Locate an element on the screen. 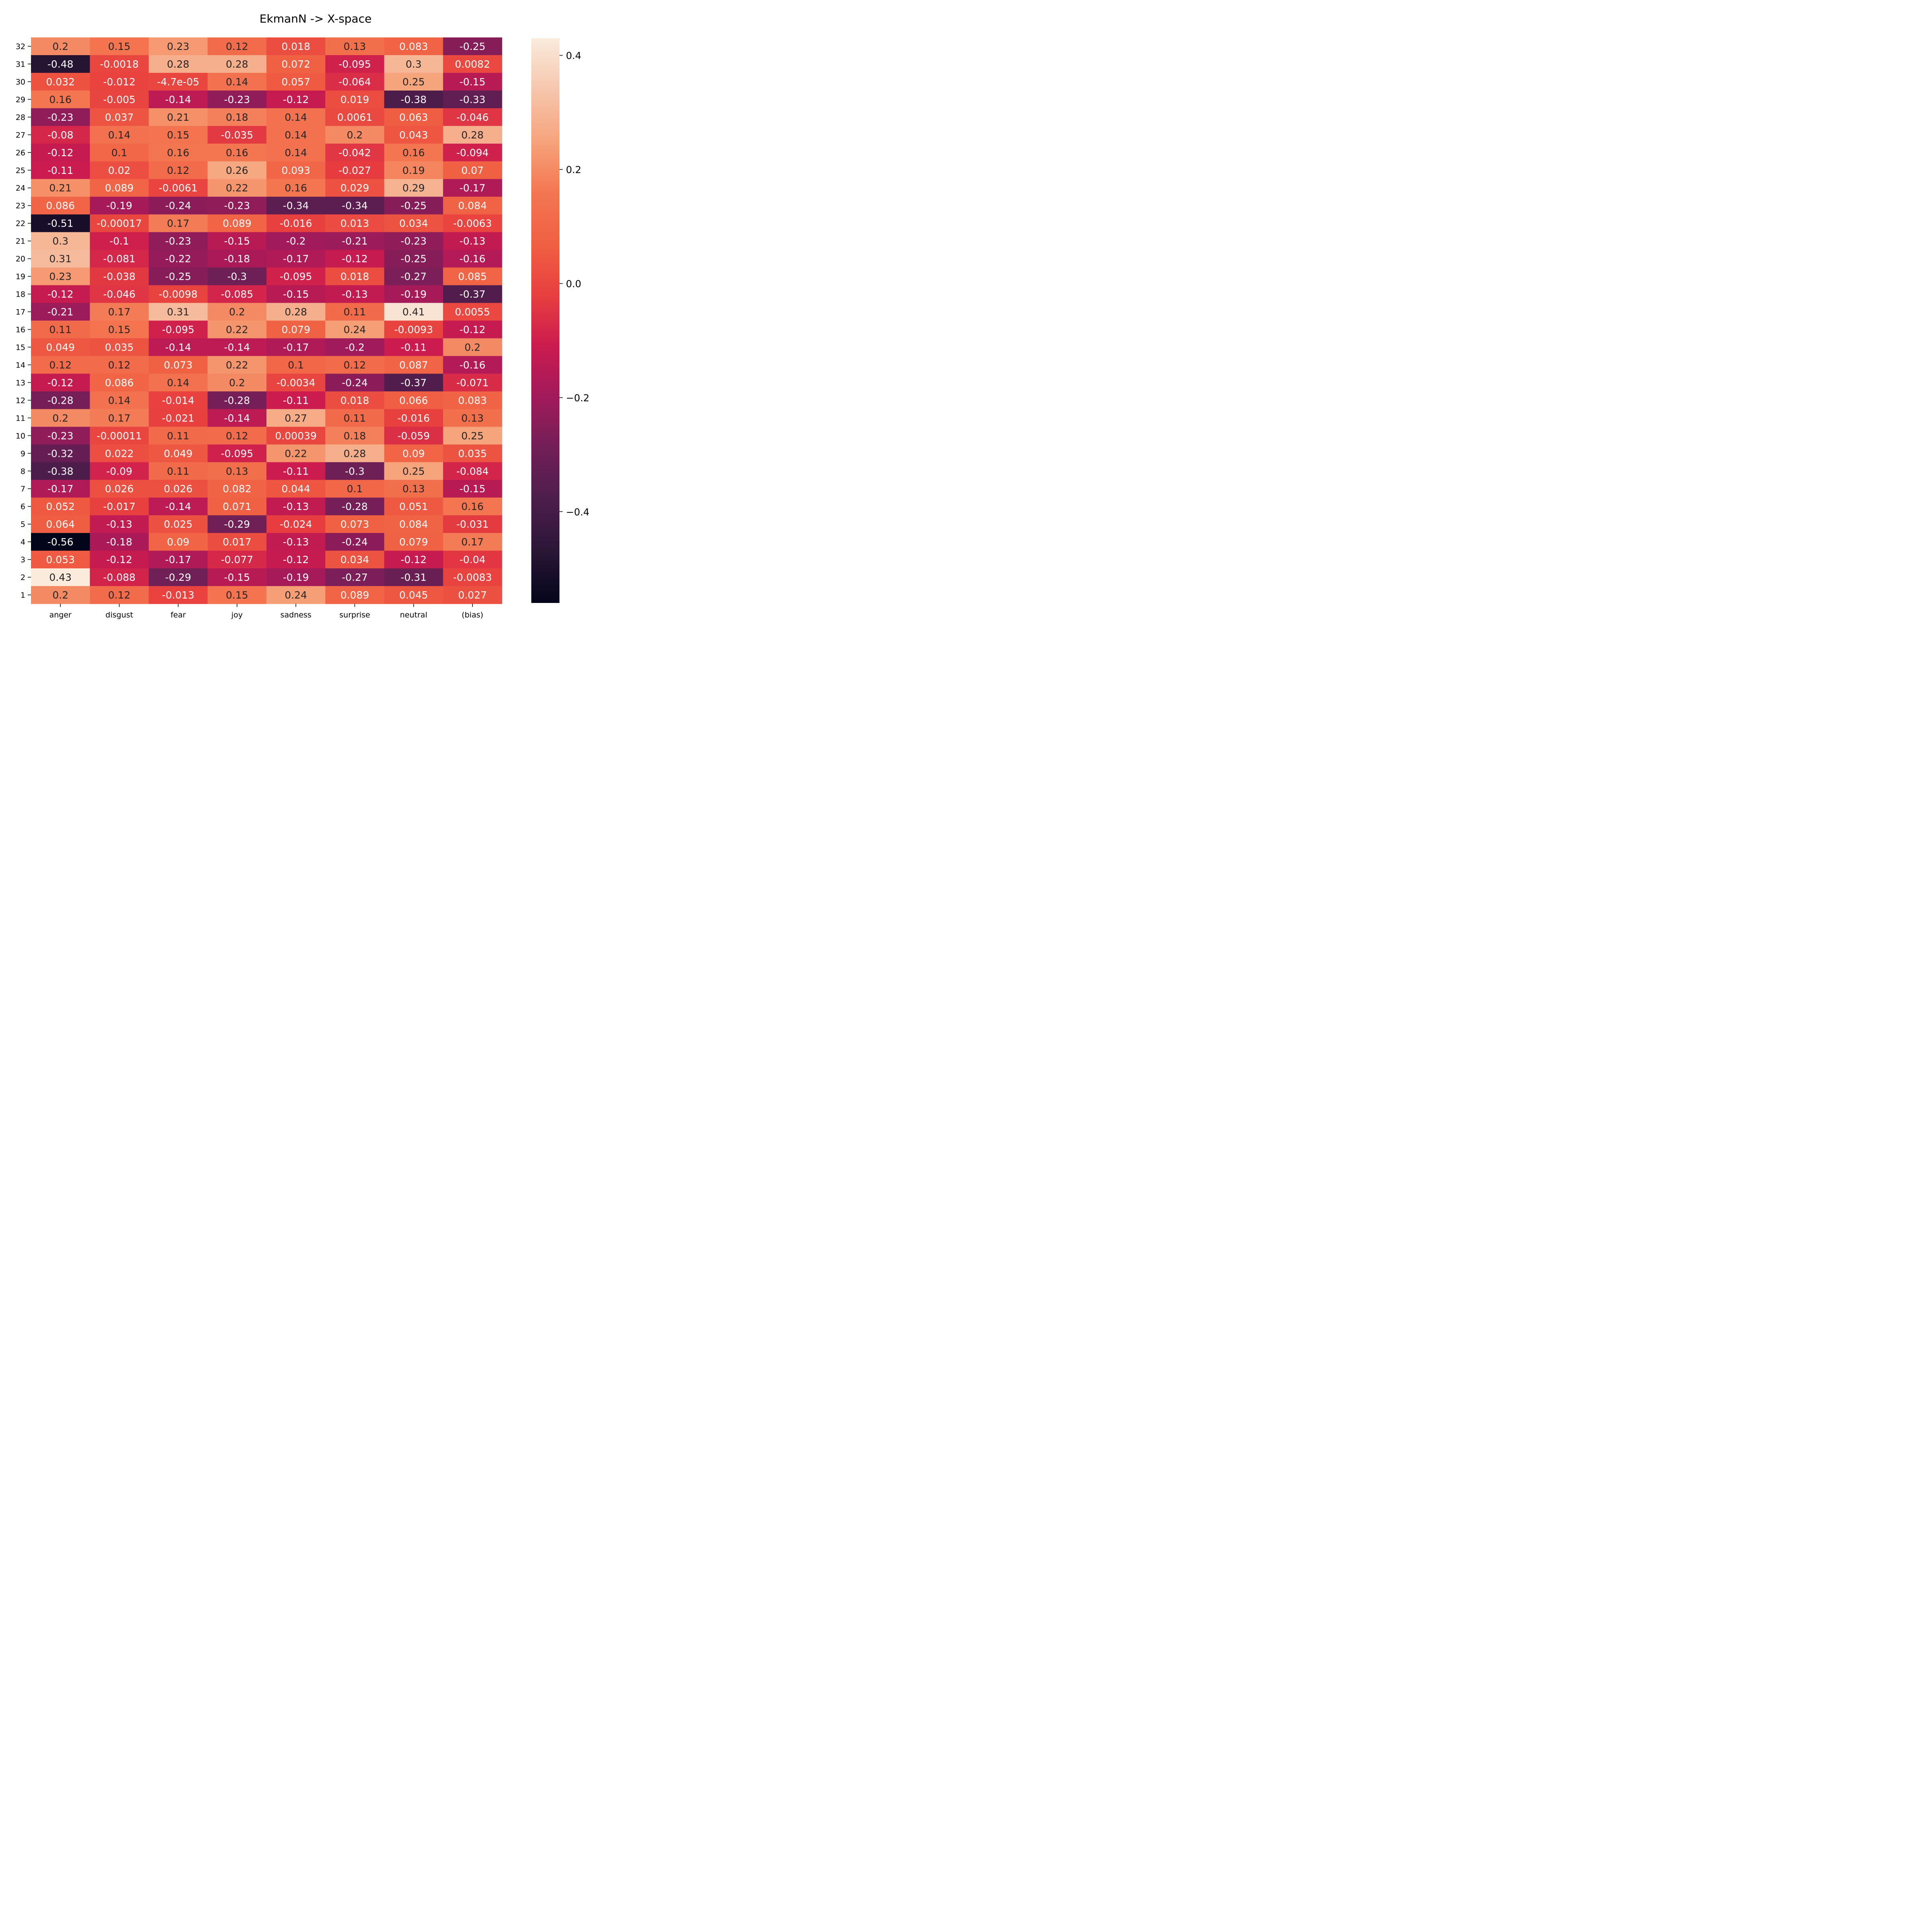 Image resolution: width=1932 pixels, height=1932 pixels. cell-value-label: 0.085 is located at coordinates (472, 277).